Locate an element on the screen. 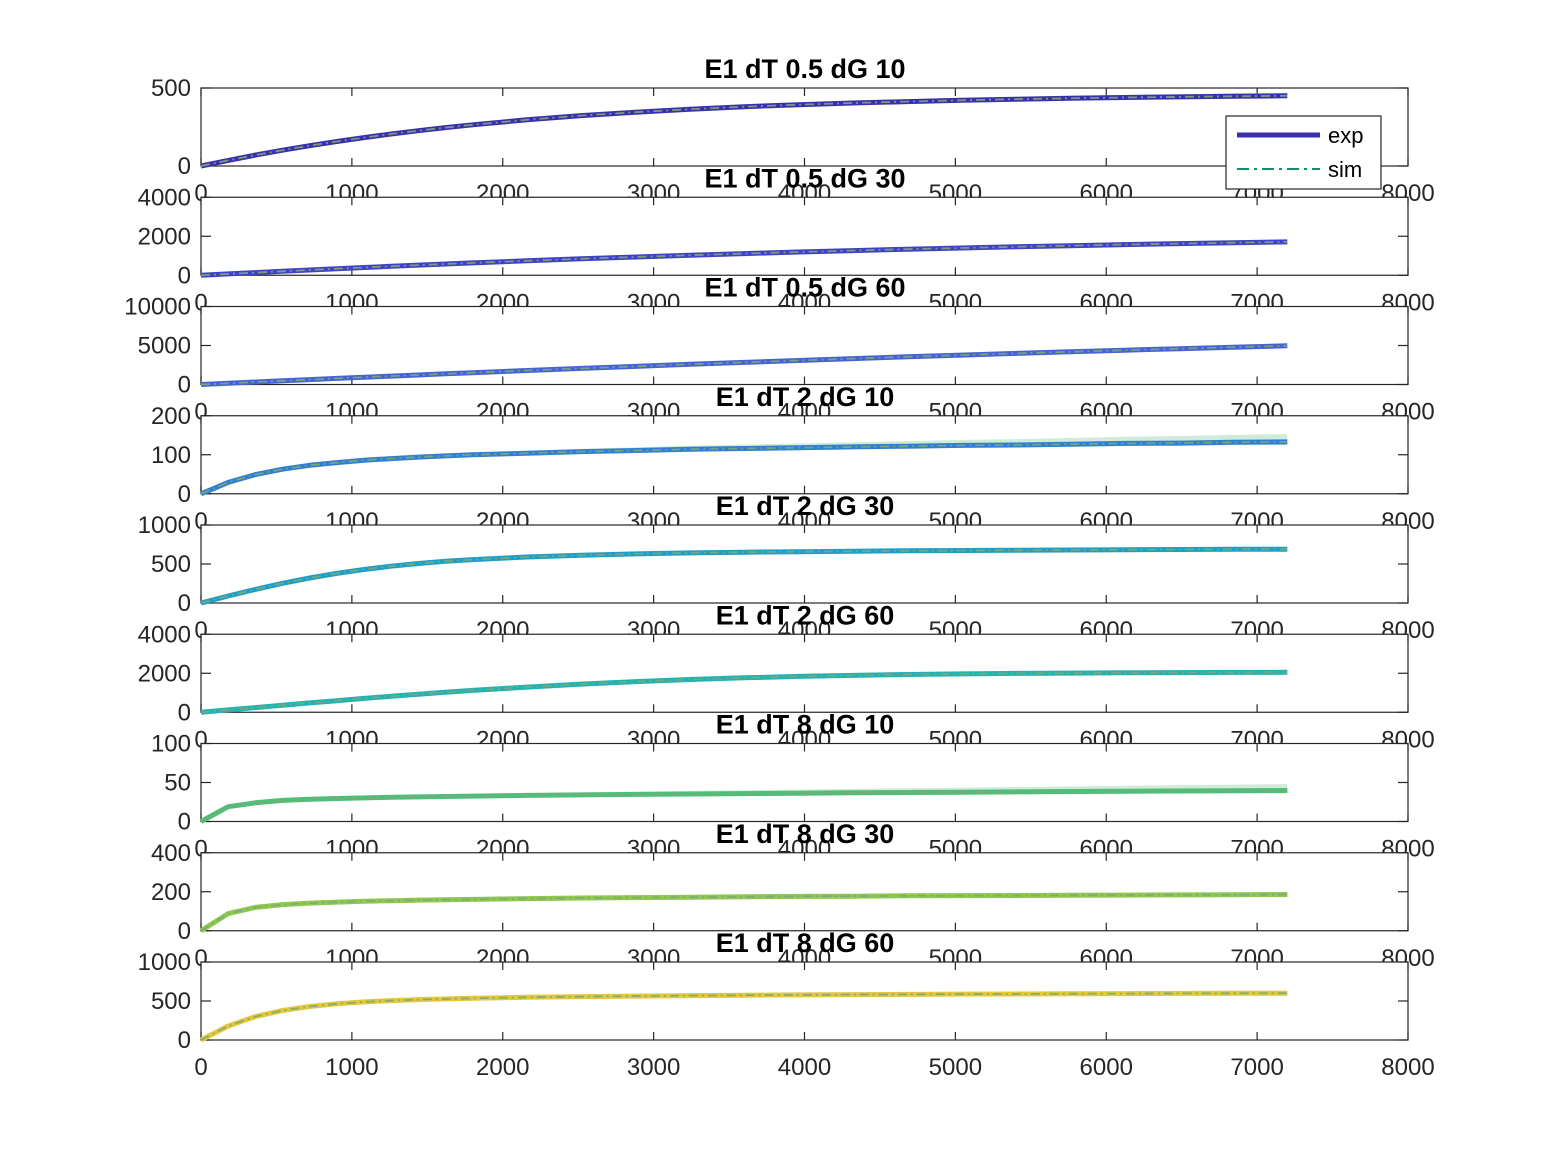  legend: exp sim is located at coordinates (1303, 152).